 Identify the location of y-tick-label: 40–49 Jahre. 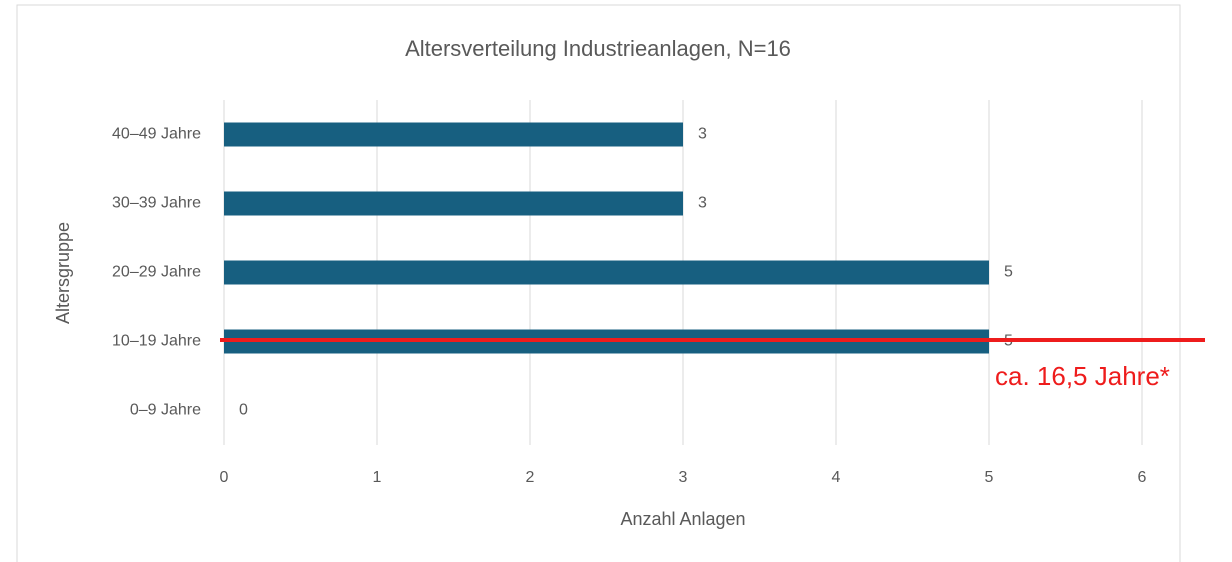
(156, 134).